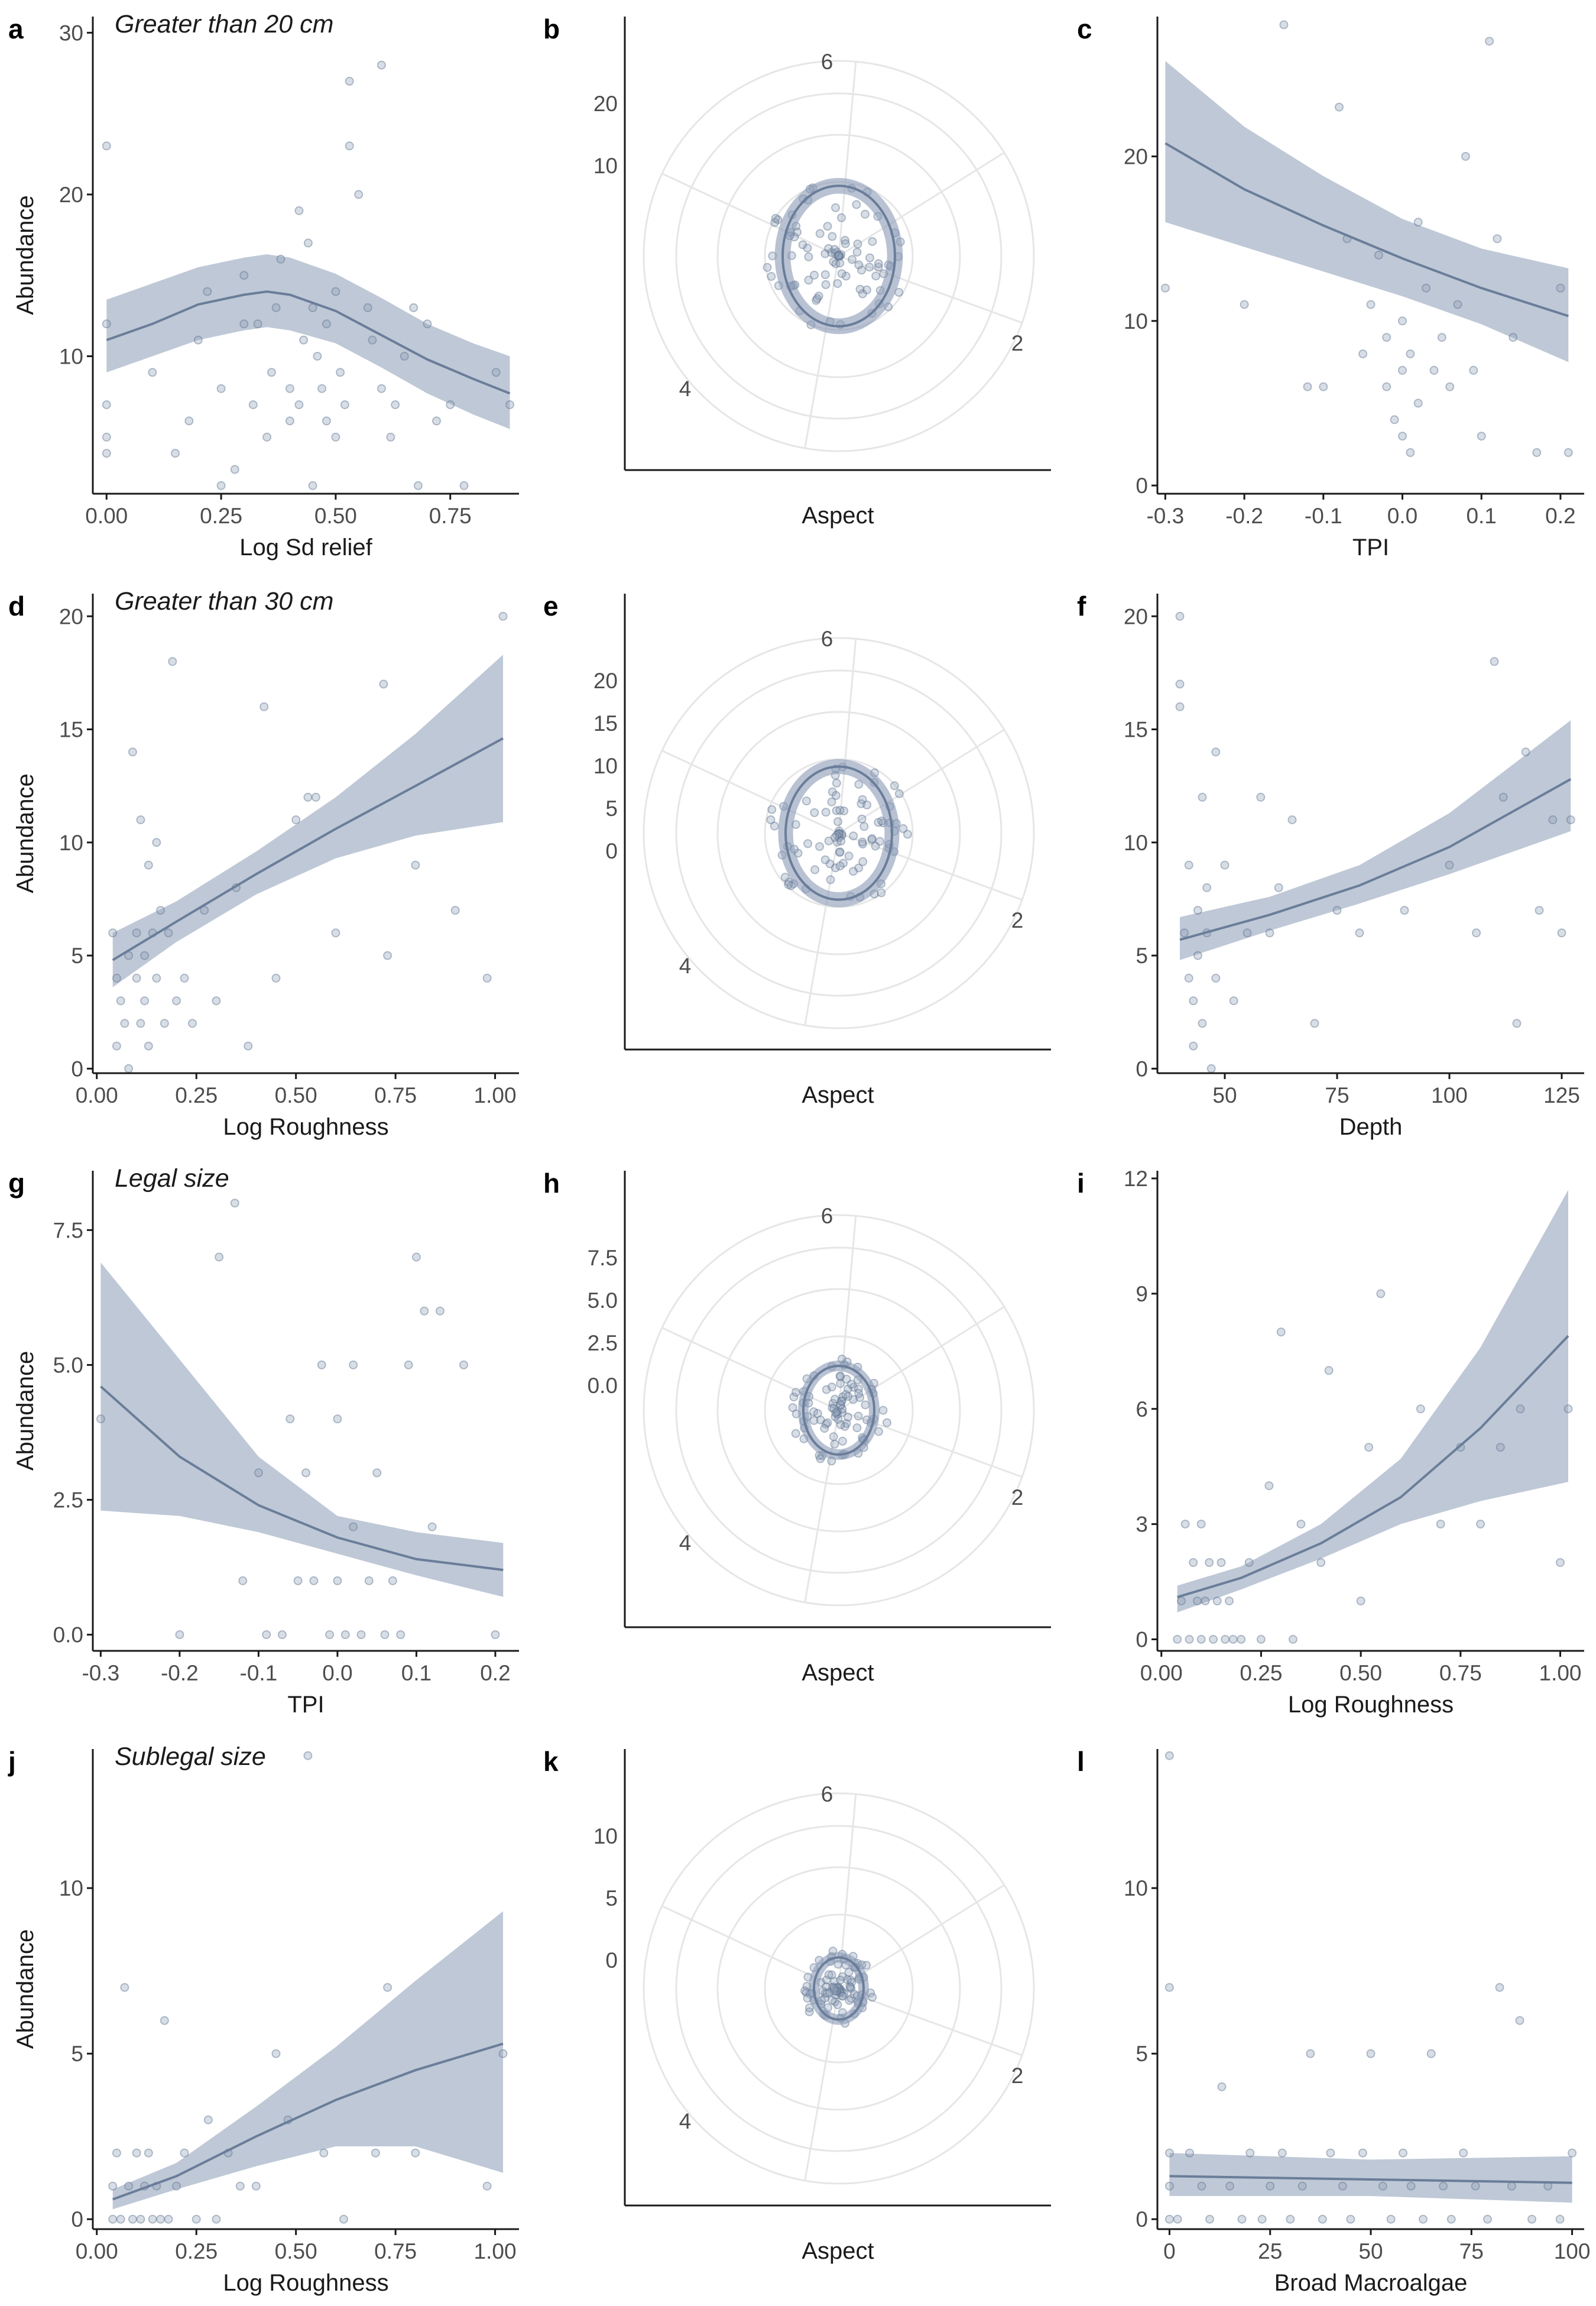 This screenshot has height=2306, width=1596. Describe the element at coordinates (611, 1960) in the screenshot. I see `radial-label: 0` at that location.